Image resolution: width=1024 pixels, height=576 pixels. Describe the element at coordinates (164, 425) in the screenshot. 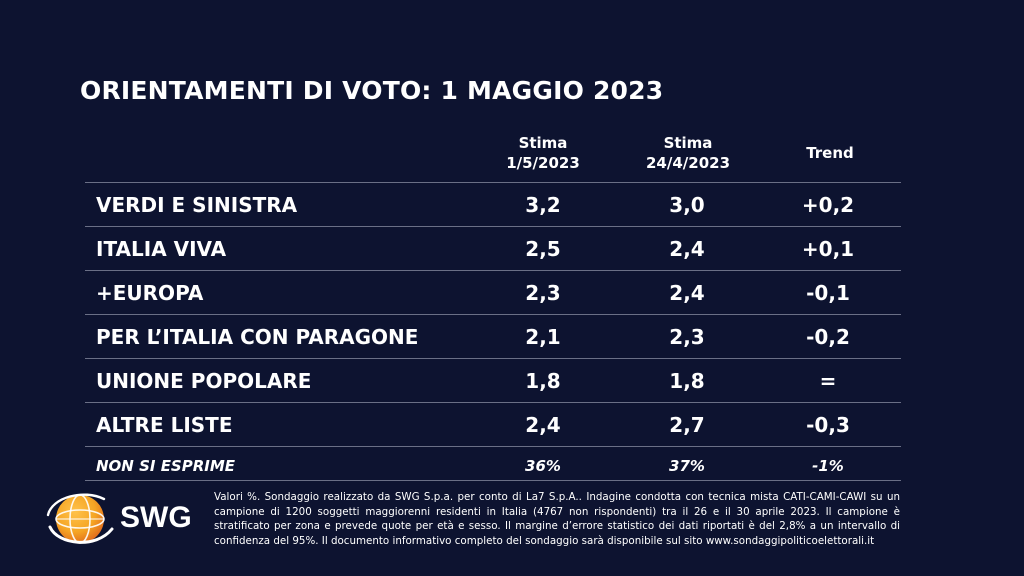

I see `party-name: ALTRE LISTE` at that location.